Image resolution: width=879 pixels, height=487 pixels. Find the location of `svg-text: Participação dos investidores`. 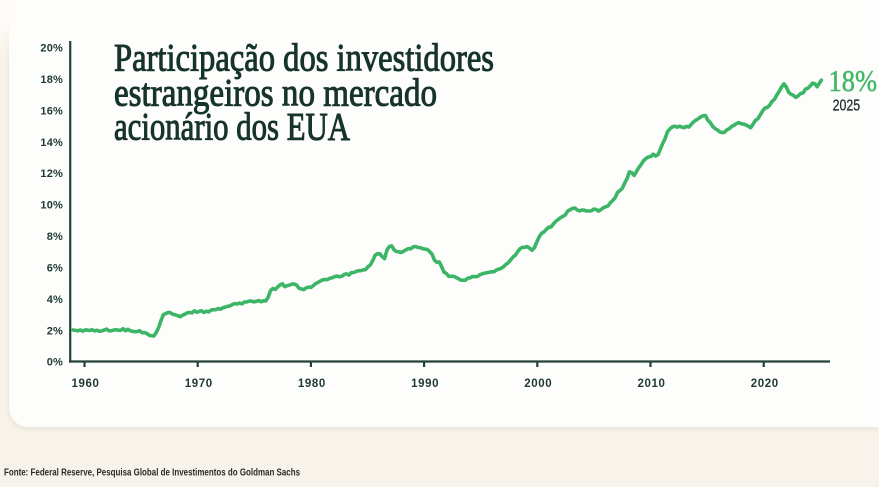

svg-text: Participação dos investidores is located at coordinates (304, 57).